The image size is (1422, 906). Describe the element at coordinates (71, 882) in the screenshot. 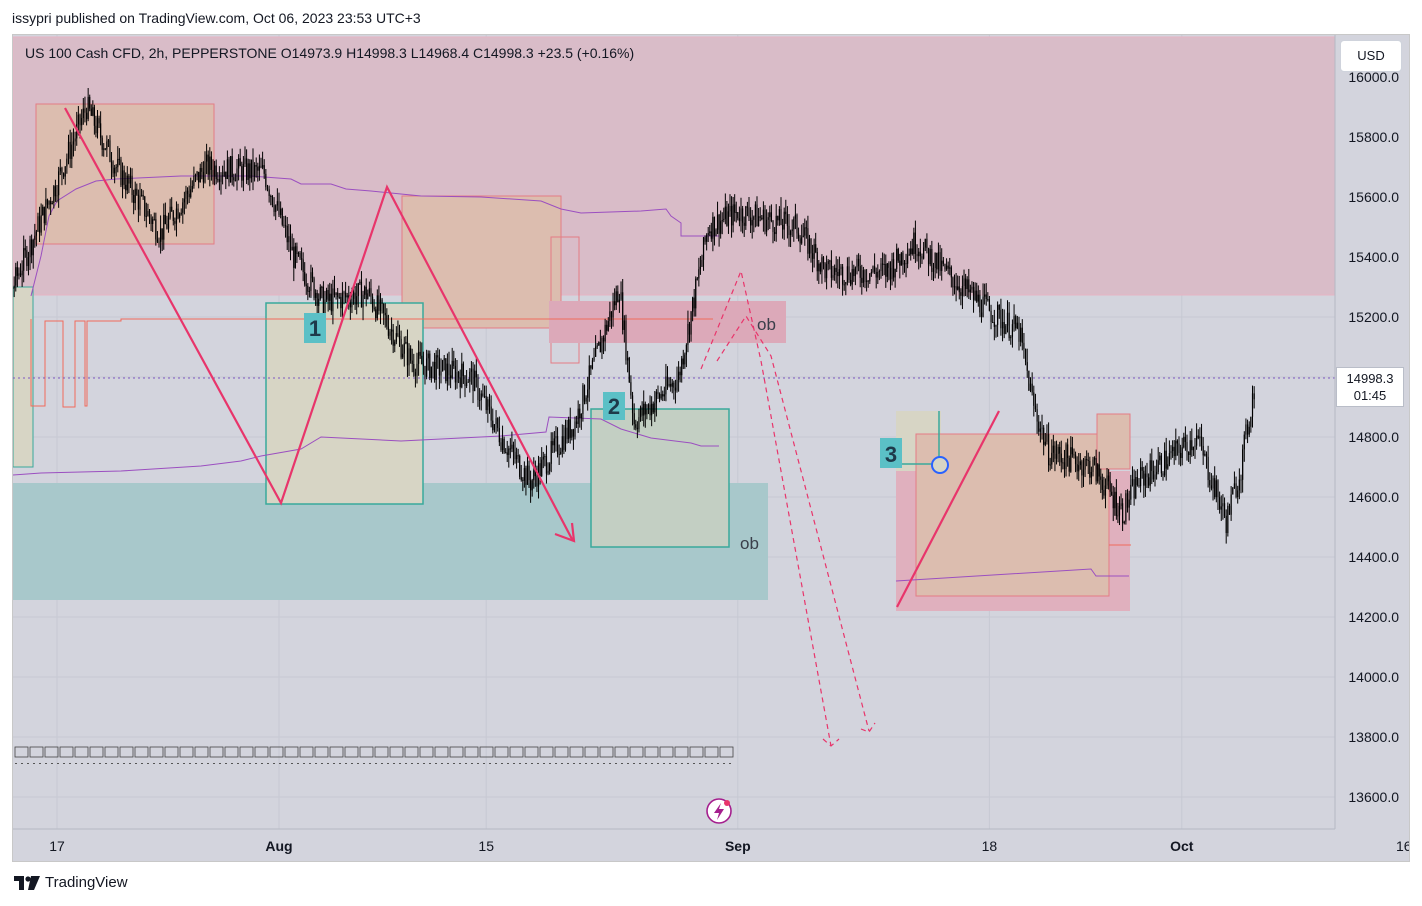

I see `tradingview-footer: TradingView` at that location.